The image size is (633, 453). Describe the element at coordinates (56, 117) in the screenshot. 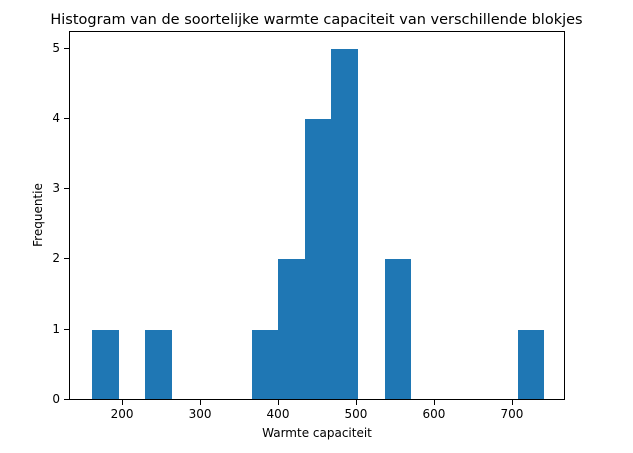

I see `y-tick-label: 4` at that location.